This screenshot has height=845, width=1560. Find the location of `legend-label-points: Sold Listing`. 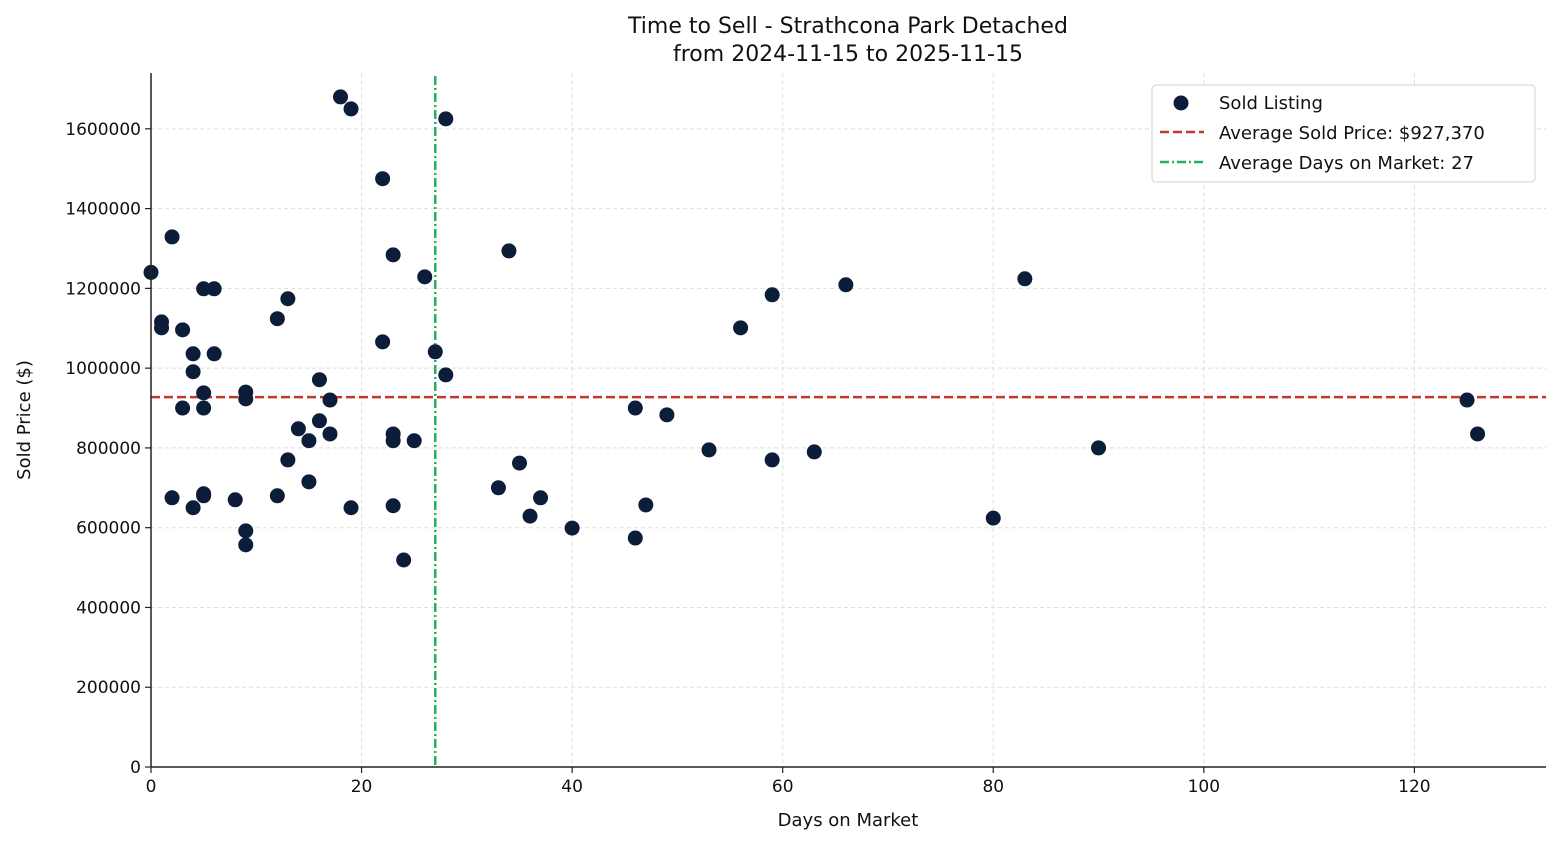

legend-label-points: Sold Listing is located at coordinates (1271, 103).